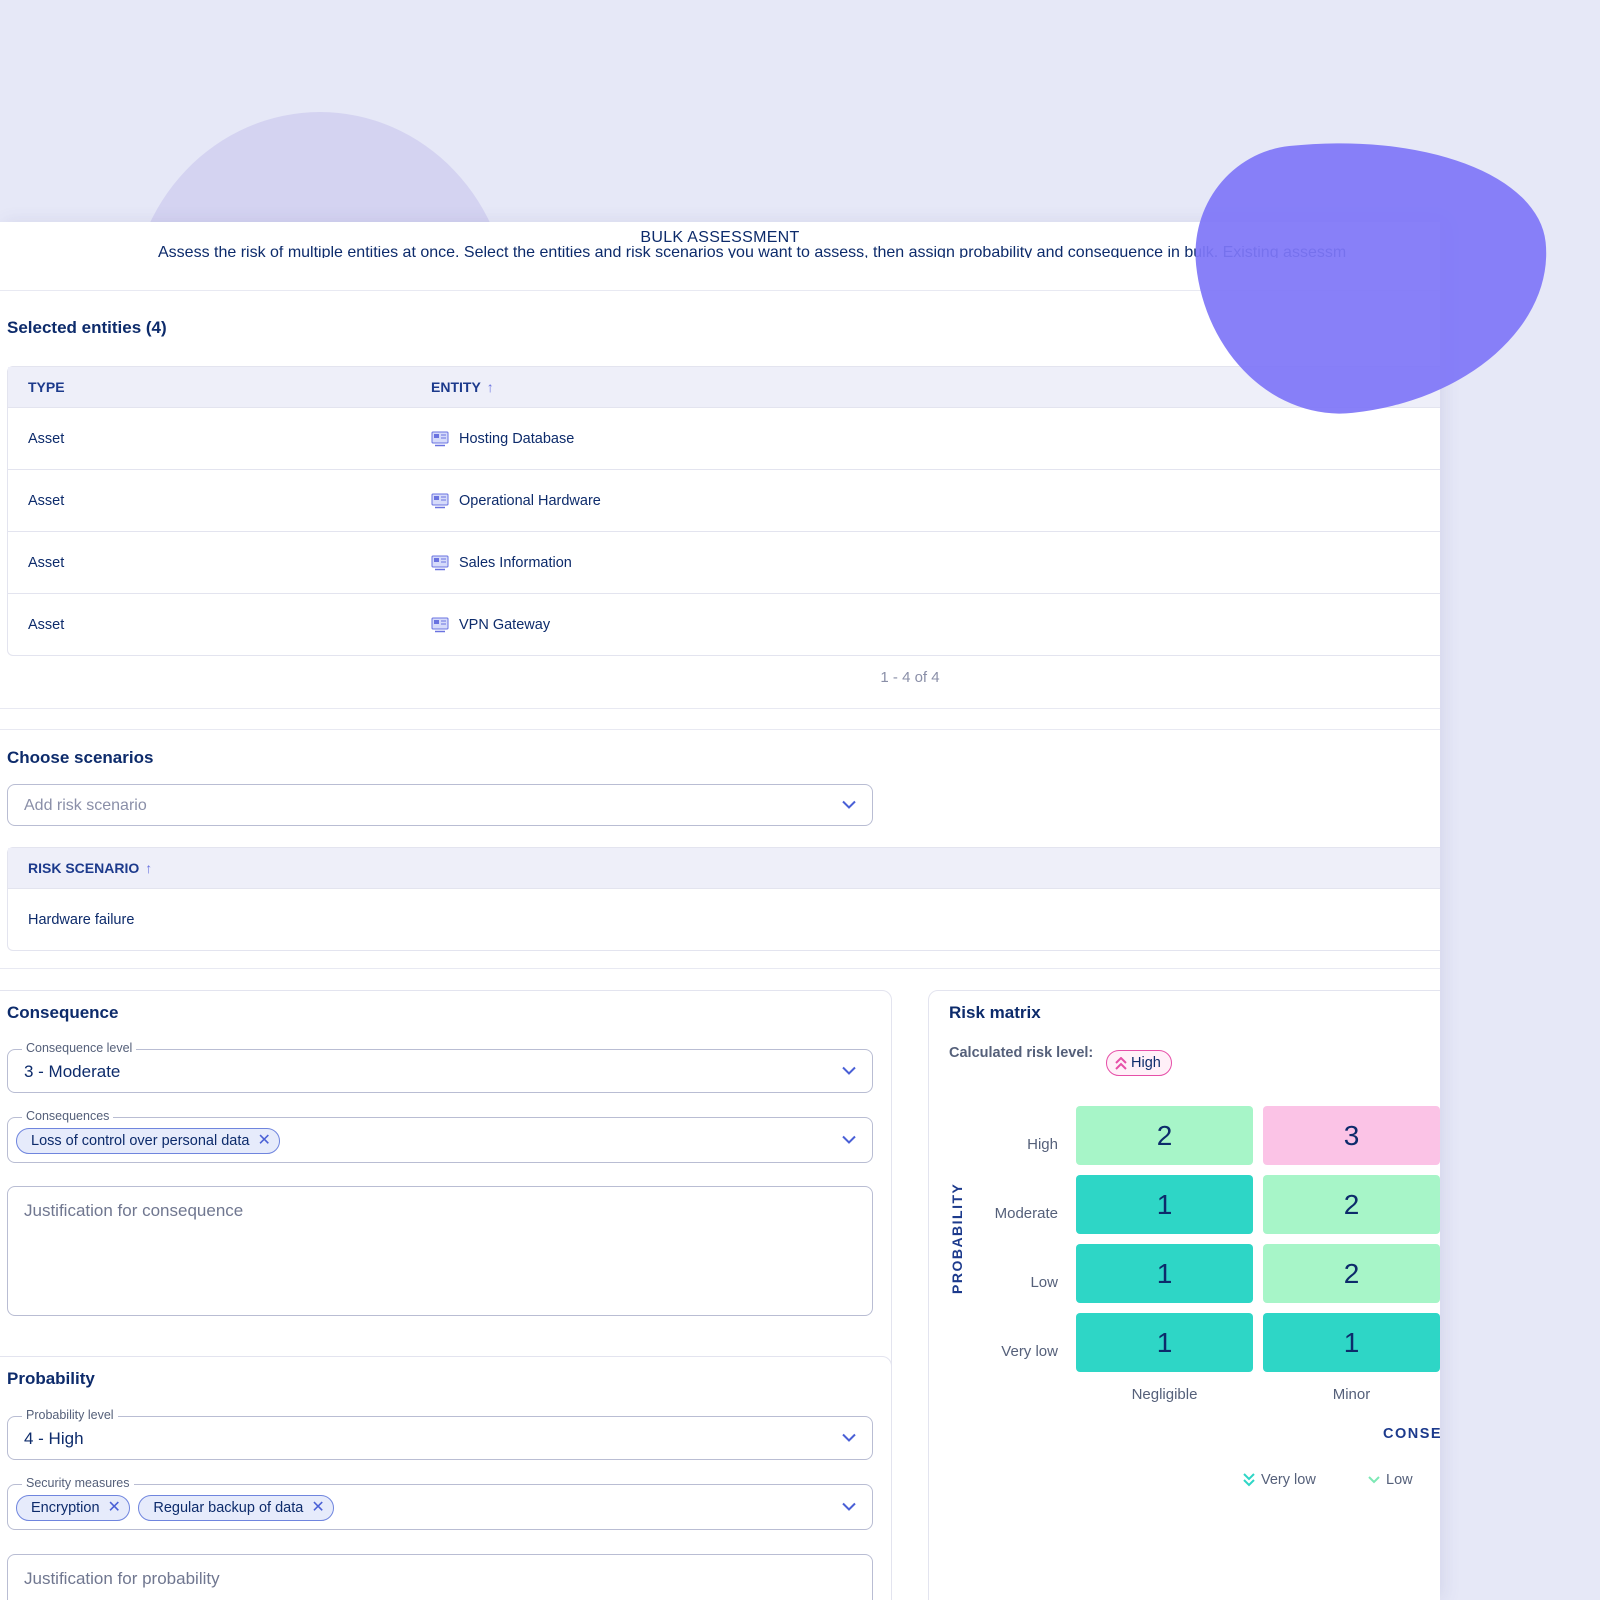 The image size is (1600, 1600). What do you see at coordinates (456, 387) in the screenshot?
I see `column-header-entity-label: ENTITY` at bounding box center [456, 387].